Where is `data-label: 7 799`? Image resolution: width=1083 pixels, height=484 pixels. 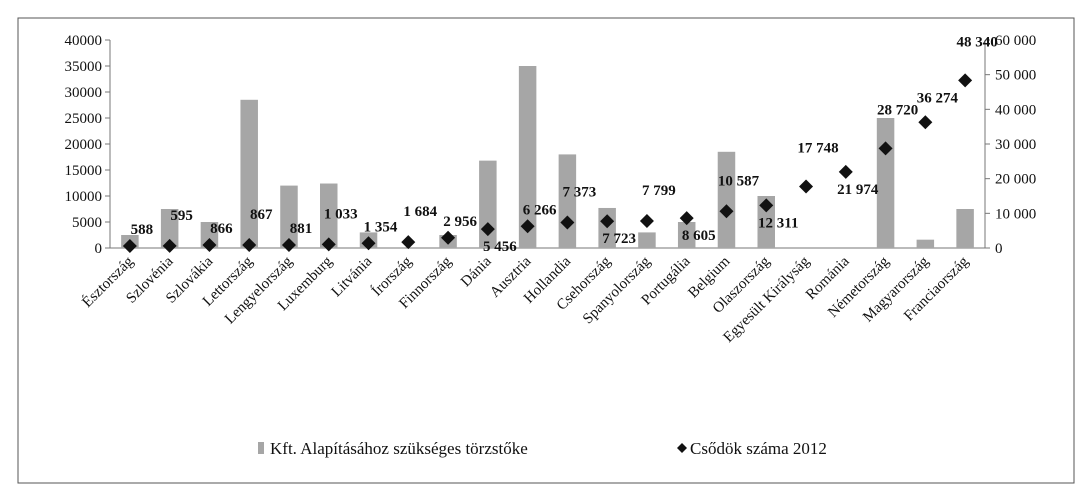 data-label: 7 799 is located at coordinates (659, 191).